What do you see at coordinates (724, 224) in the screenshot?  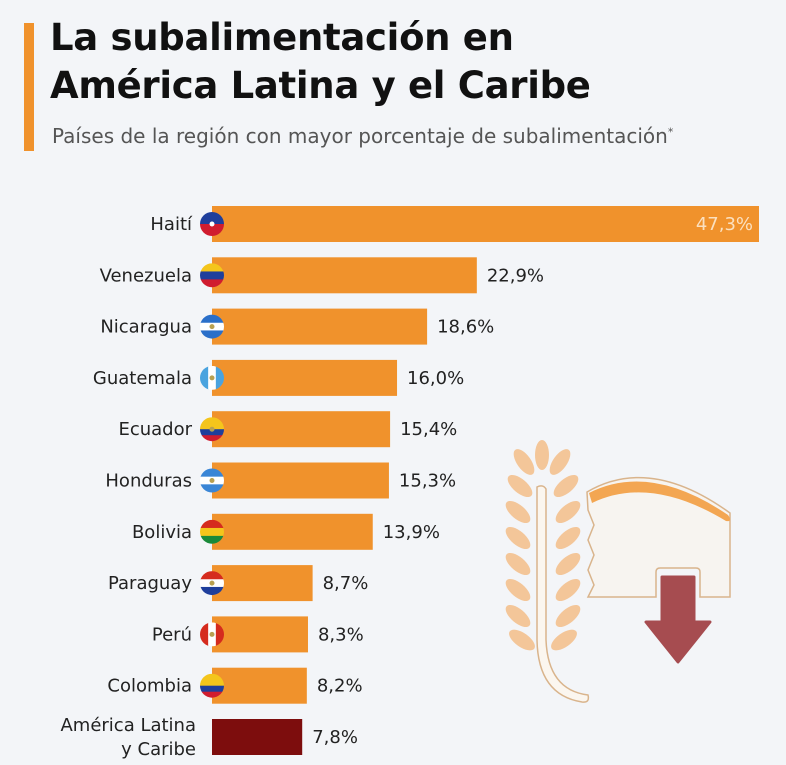 I see `value-label: 47,3%` at bounding box center [724, 224].